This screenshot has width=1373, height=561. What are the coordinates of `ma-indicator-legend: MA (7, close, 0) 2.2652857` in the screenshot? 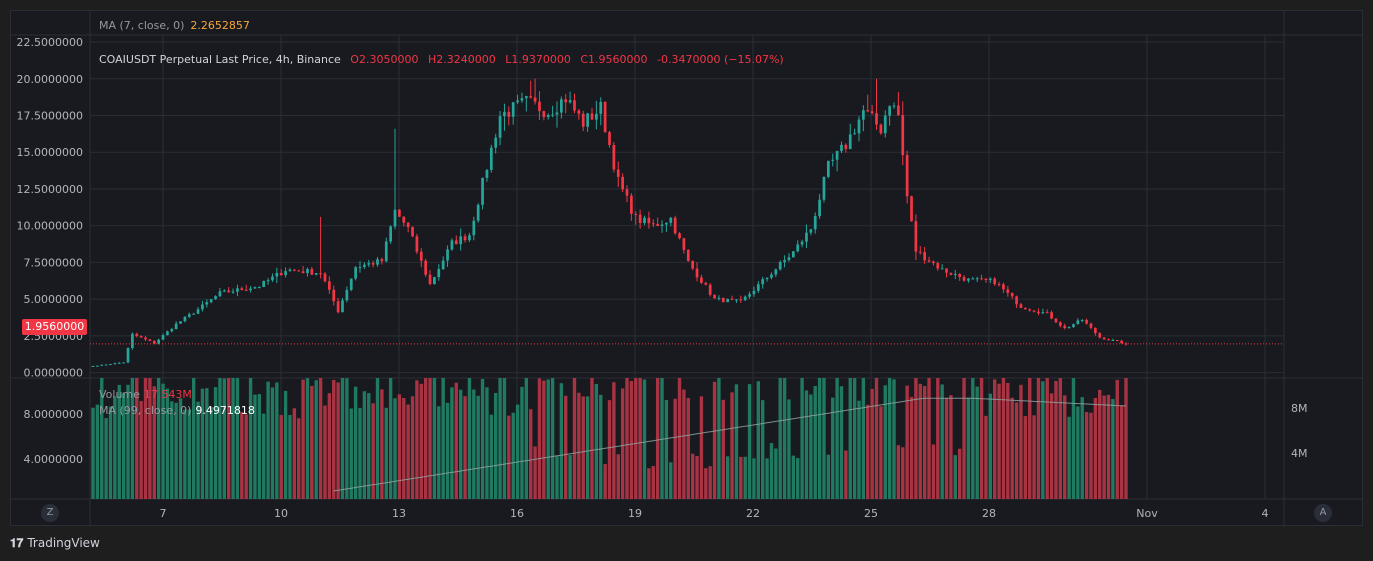 It's located at (174, 25).